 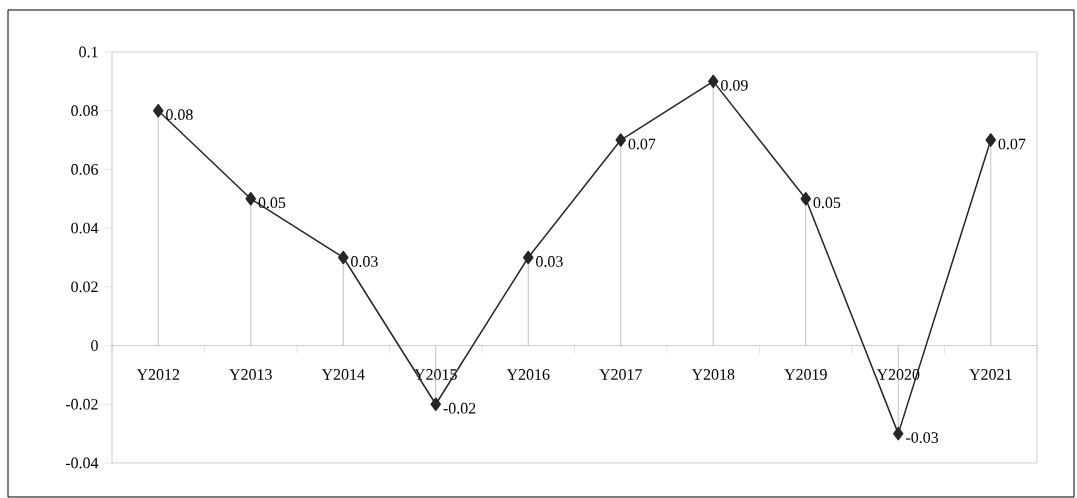 I want to click on data-label: -0.02, so click(x=459, y=408).